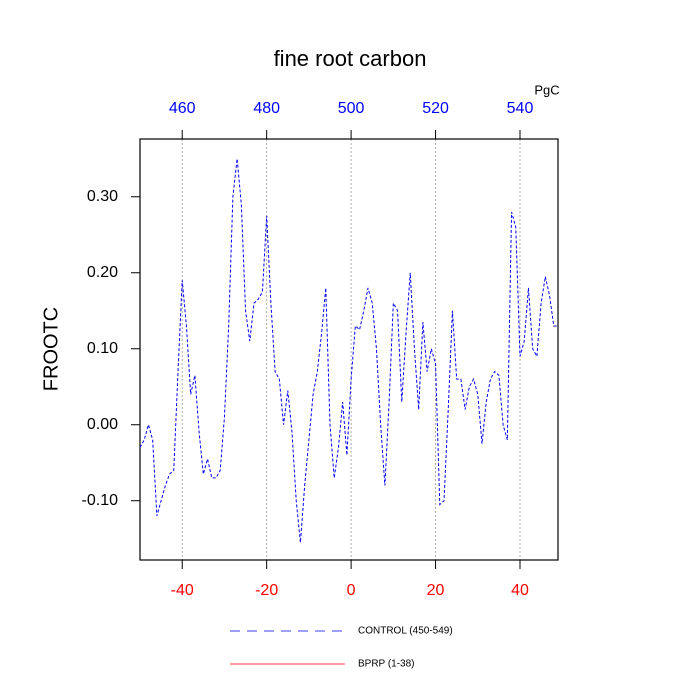  I want to click on x2-tick-label: 480, so click(266, 108).